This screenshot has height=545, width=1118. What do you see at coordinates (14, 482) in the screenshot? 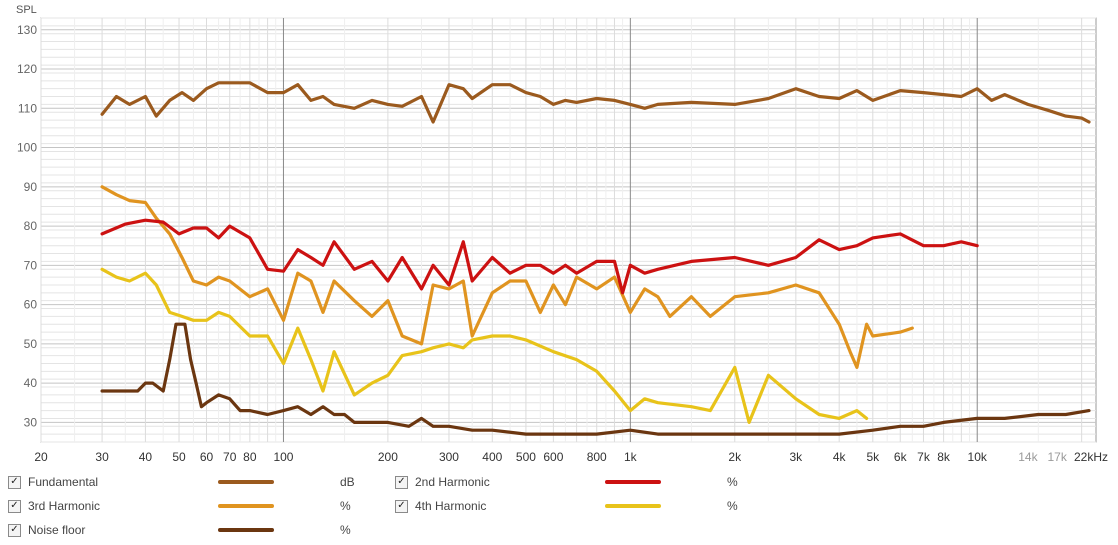
I see `checkbox-fundamental: ✓` at bounding box center [14, 482].